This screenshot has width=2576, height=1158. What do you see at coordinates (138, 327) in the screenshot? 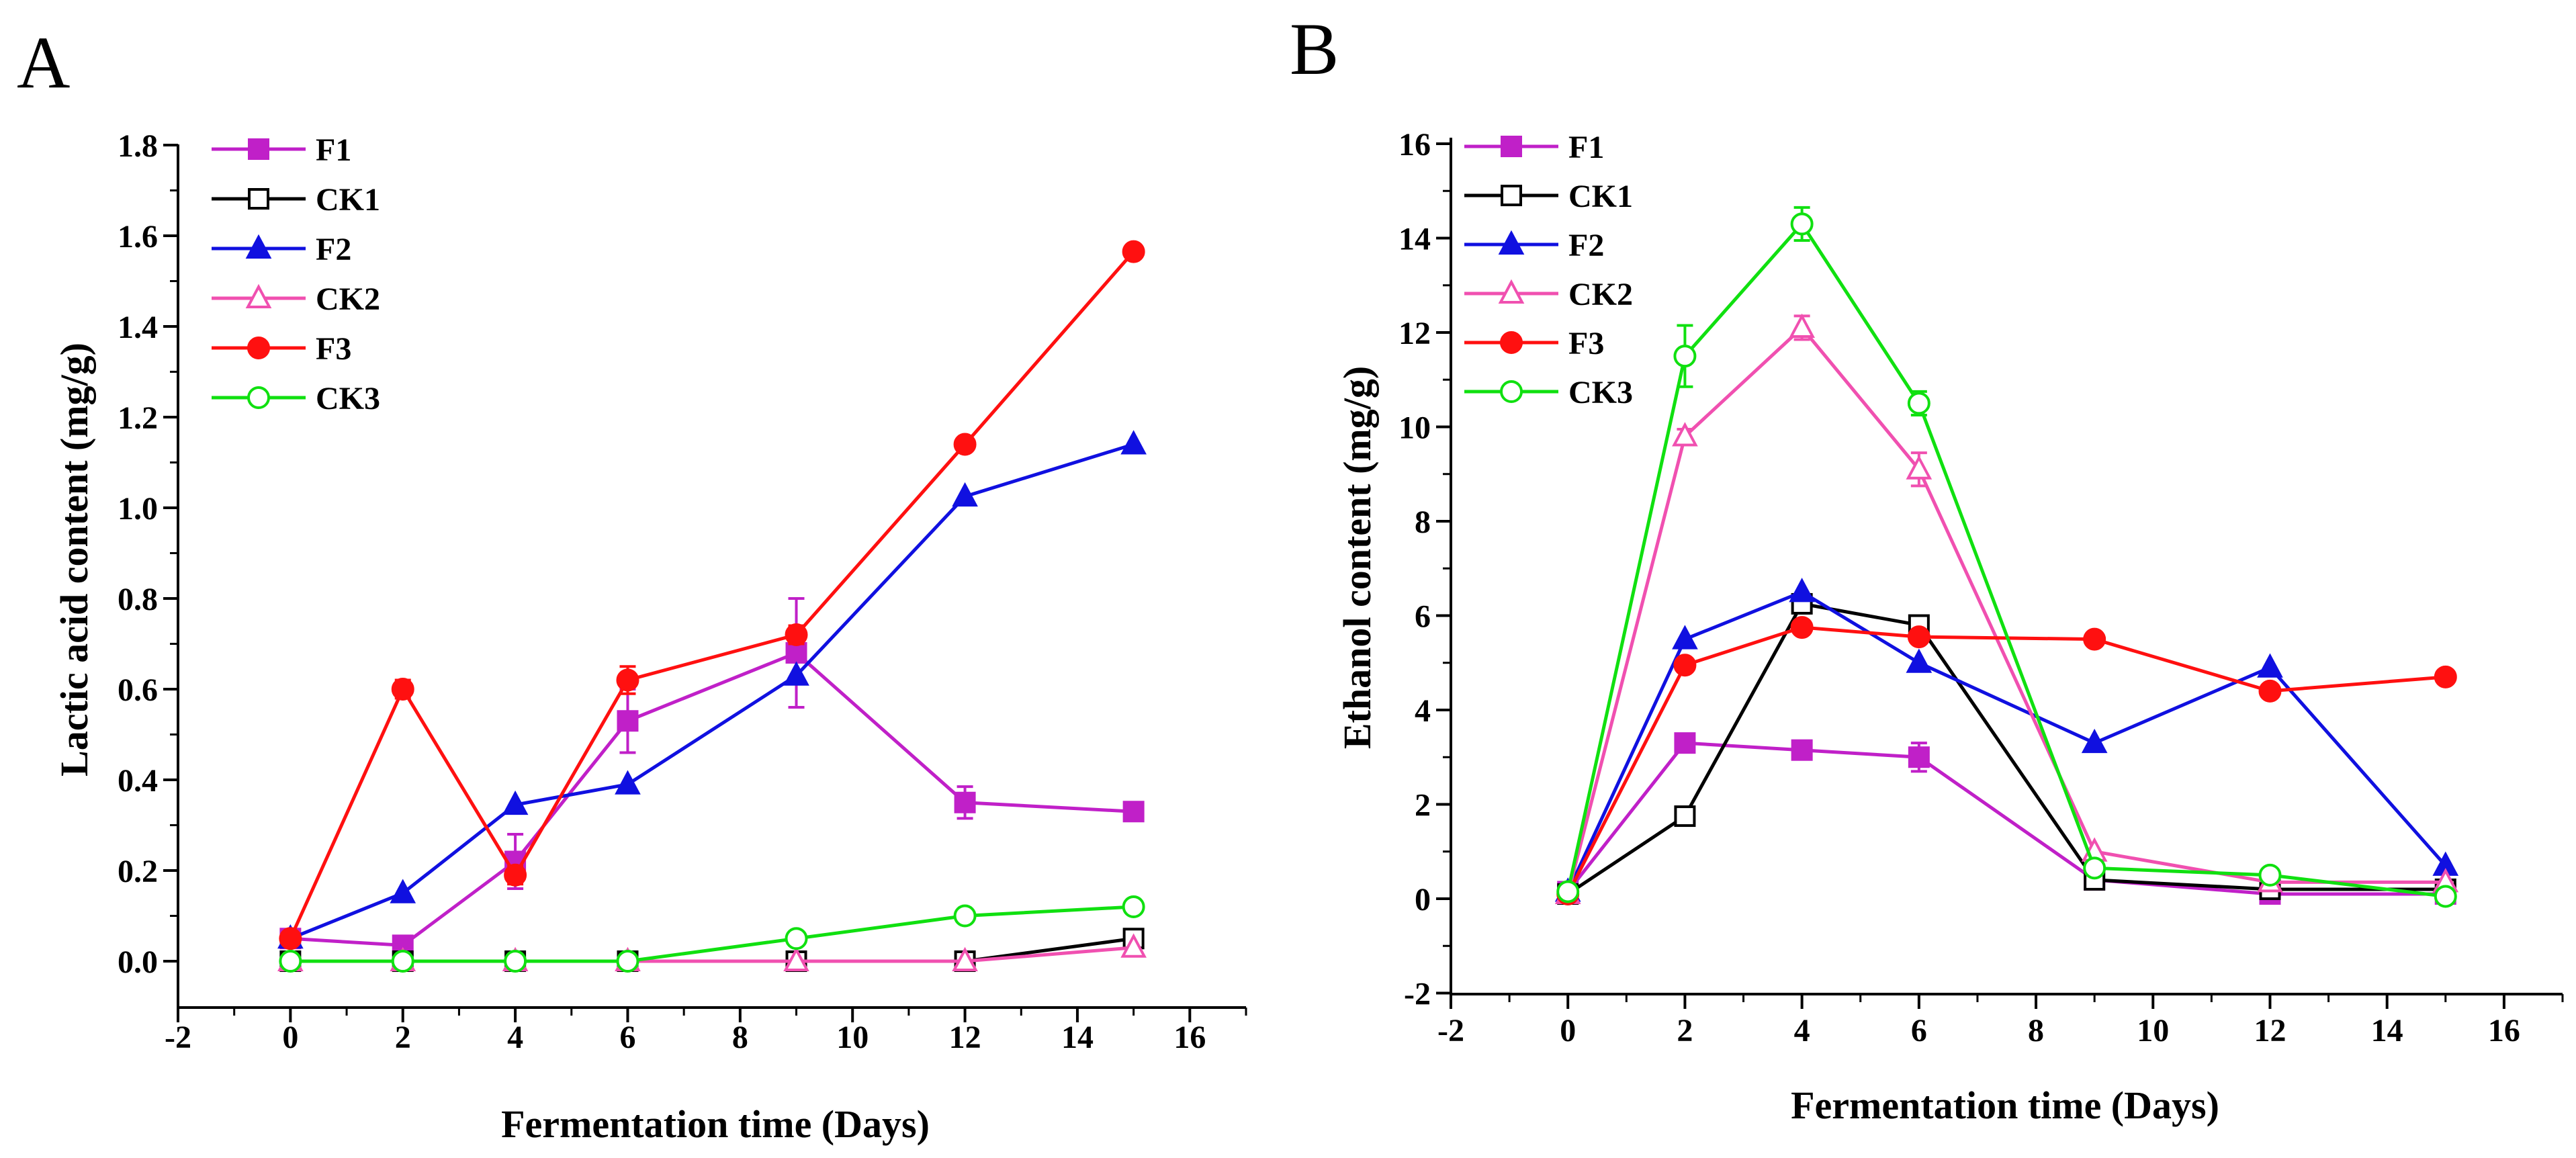
I see `y-tick-label: 1.4` at bounding box center [138, 327].